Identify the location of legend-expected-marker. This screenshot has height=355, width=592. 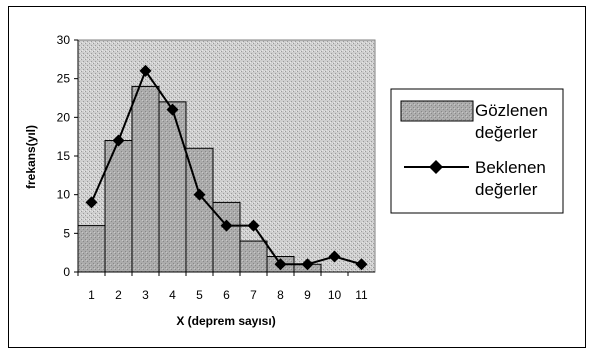
(436, 167).